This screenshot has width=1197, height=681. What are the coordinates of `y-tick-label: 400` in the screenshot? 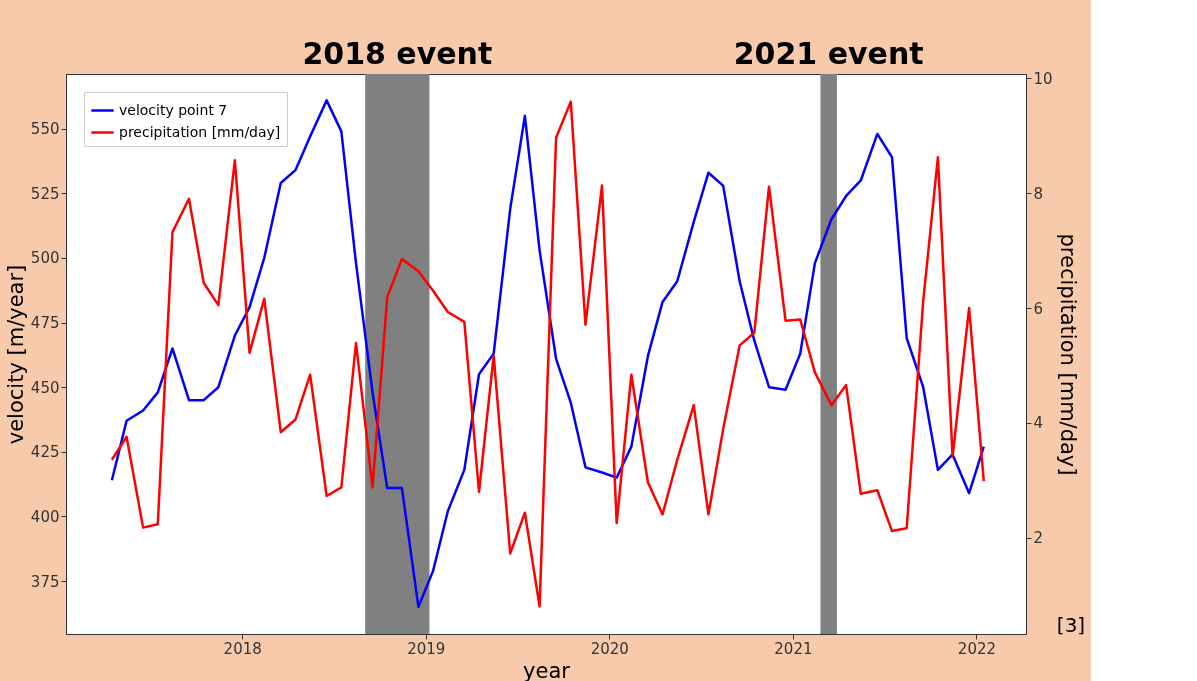 It's located at (45, 516).